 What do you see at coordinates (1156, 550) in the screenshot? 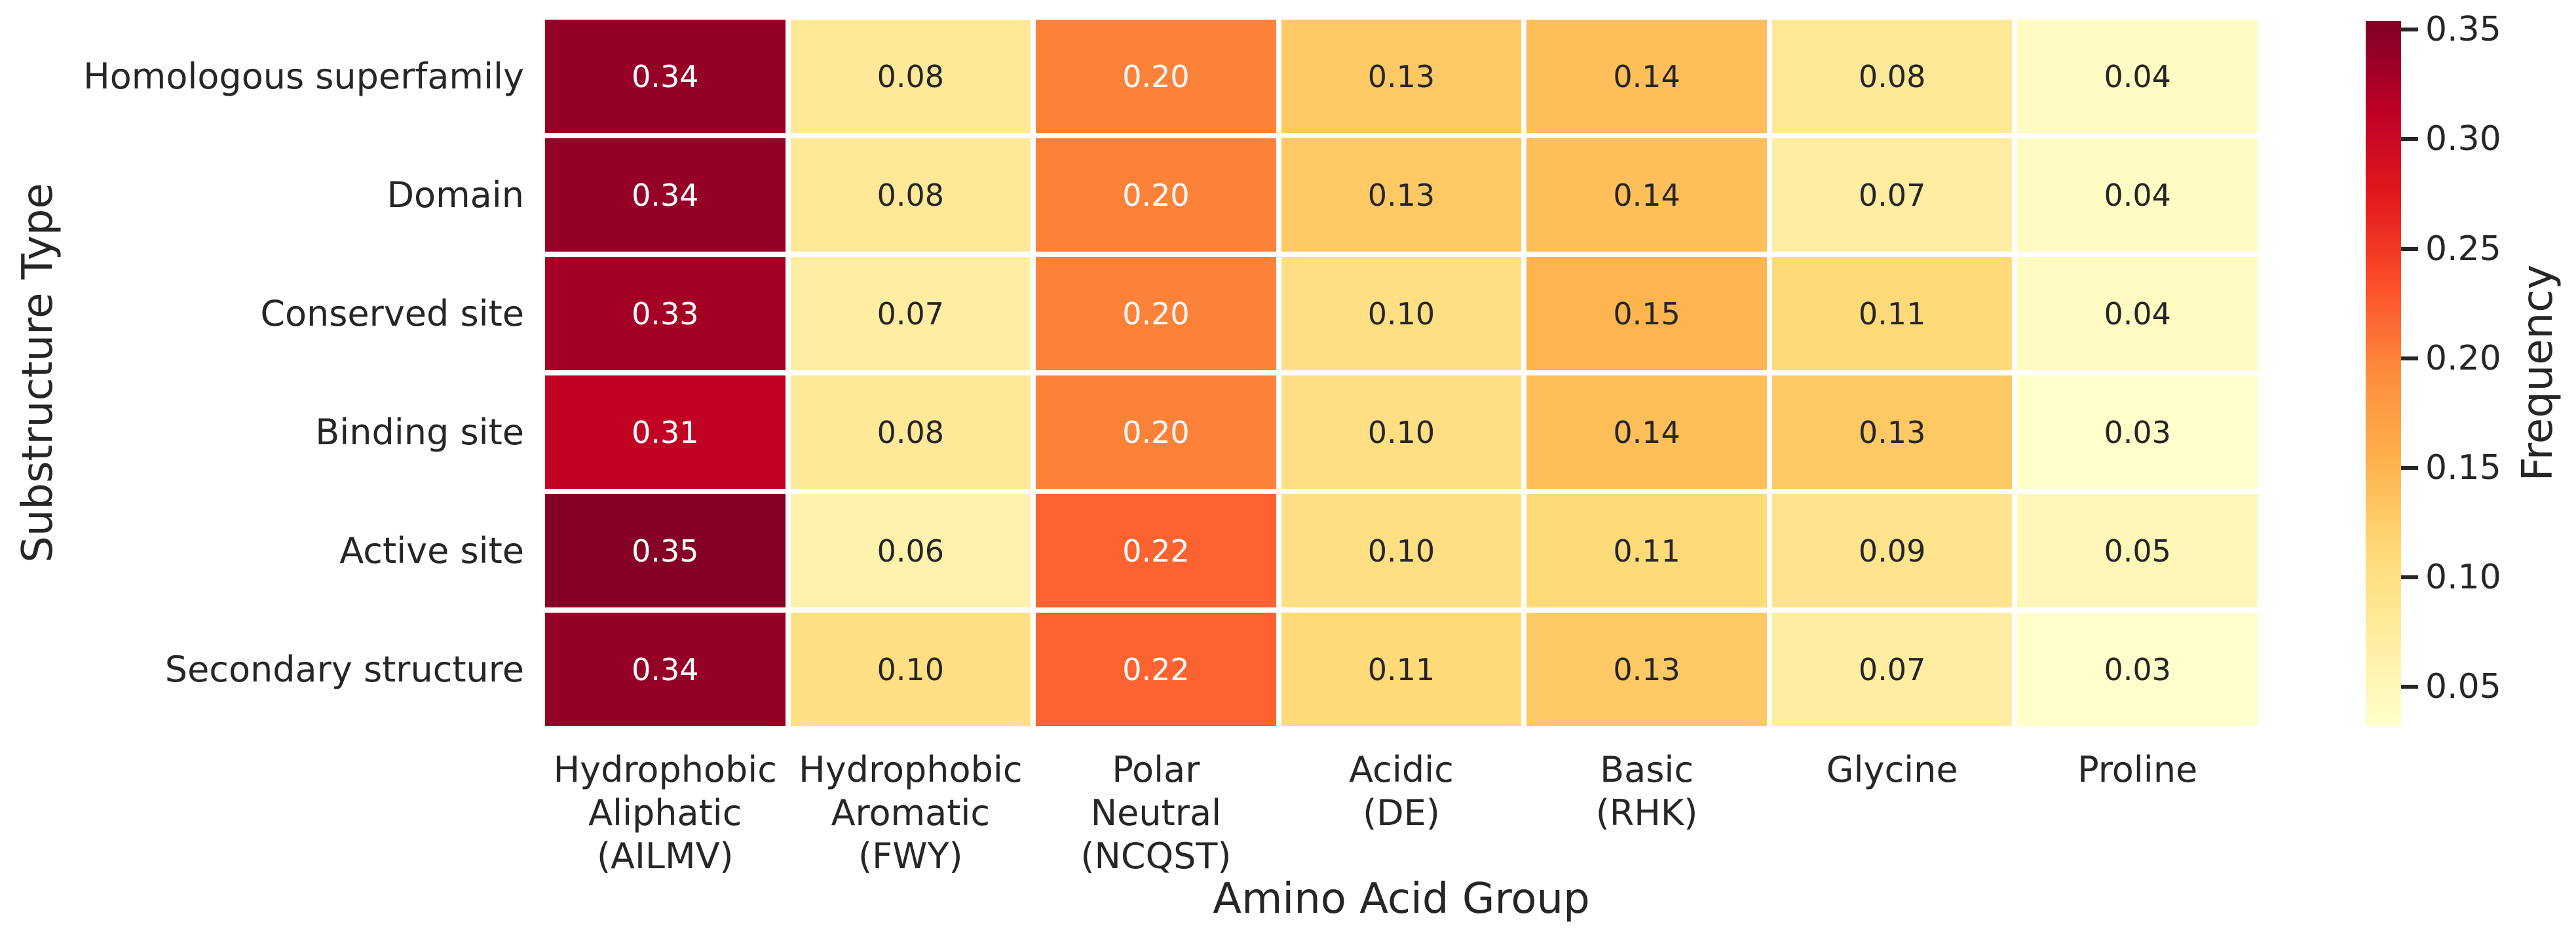
I see `heatmap-cell: 0.22` at bounding box center [1156, 550].